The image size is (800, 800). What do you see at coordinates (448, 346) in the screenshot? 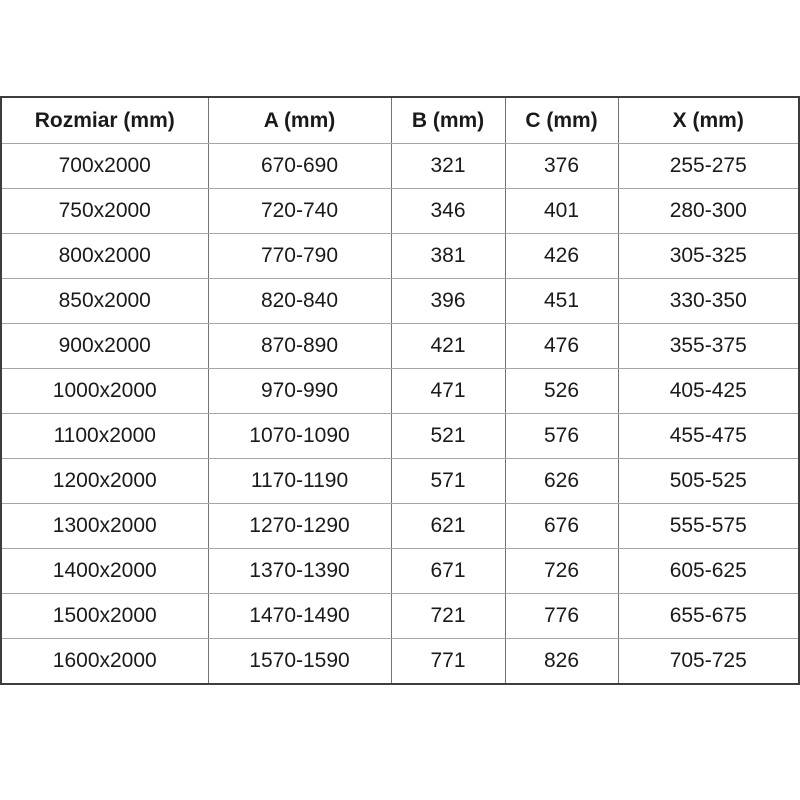
I see `table-cell: 421` at bounding box center [448, 346].